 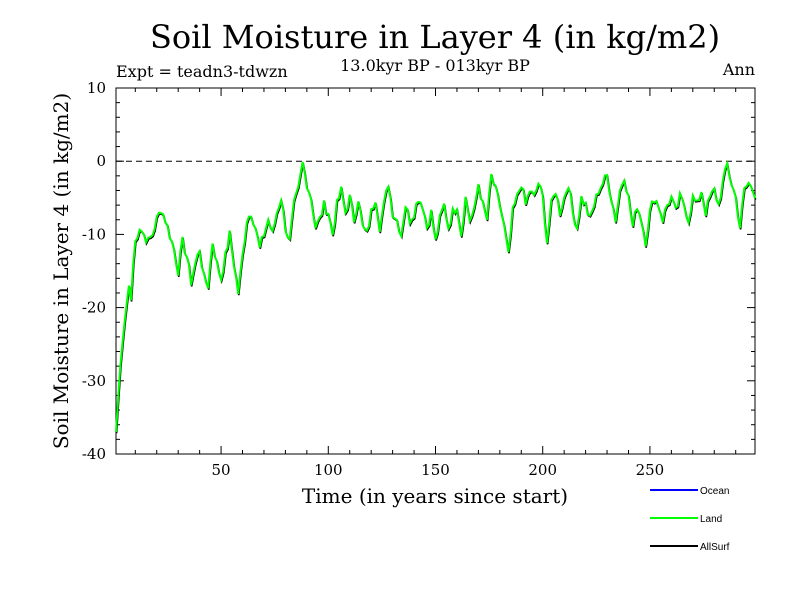 What do you see at coordinates (96, 88) in the screenshot?
I see `y-tick-label: 10` at bounding box center [96, 88].